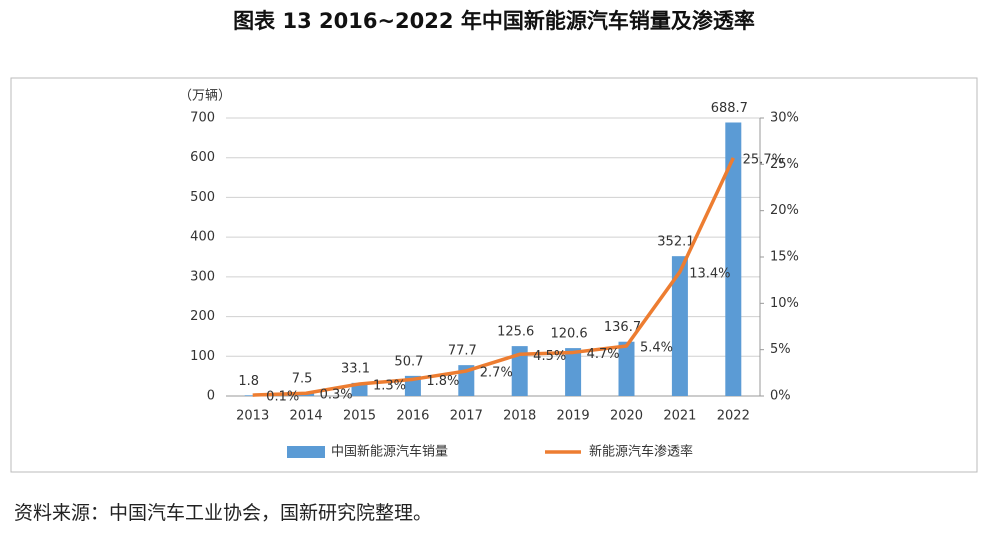 This screenshot has height=538, width=988. Describe the element at coordinates (784, 303) in the screenshot. I see `y2-tick-label: 10%` at that location.